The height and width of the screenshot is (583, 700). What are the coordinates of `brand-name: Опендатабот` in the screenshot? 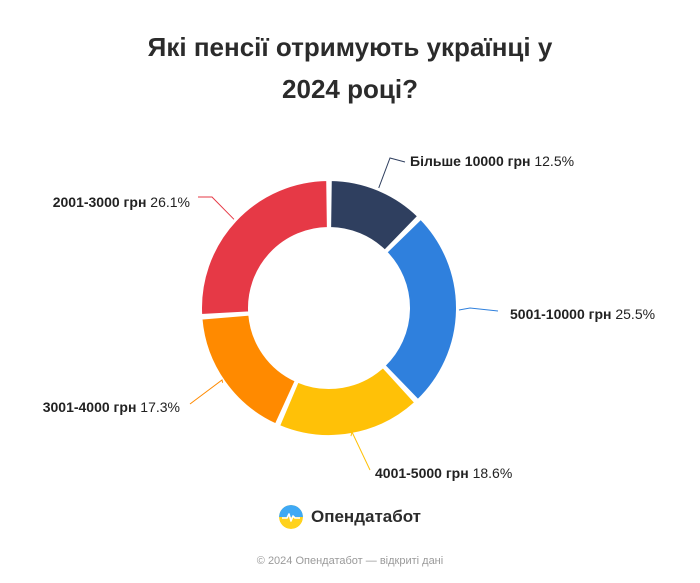 It's located at (366, 516).